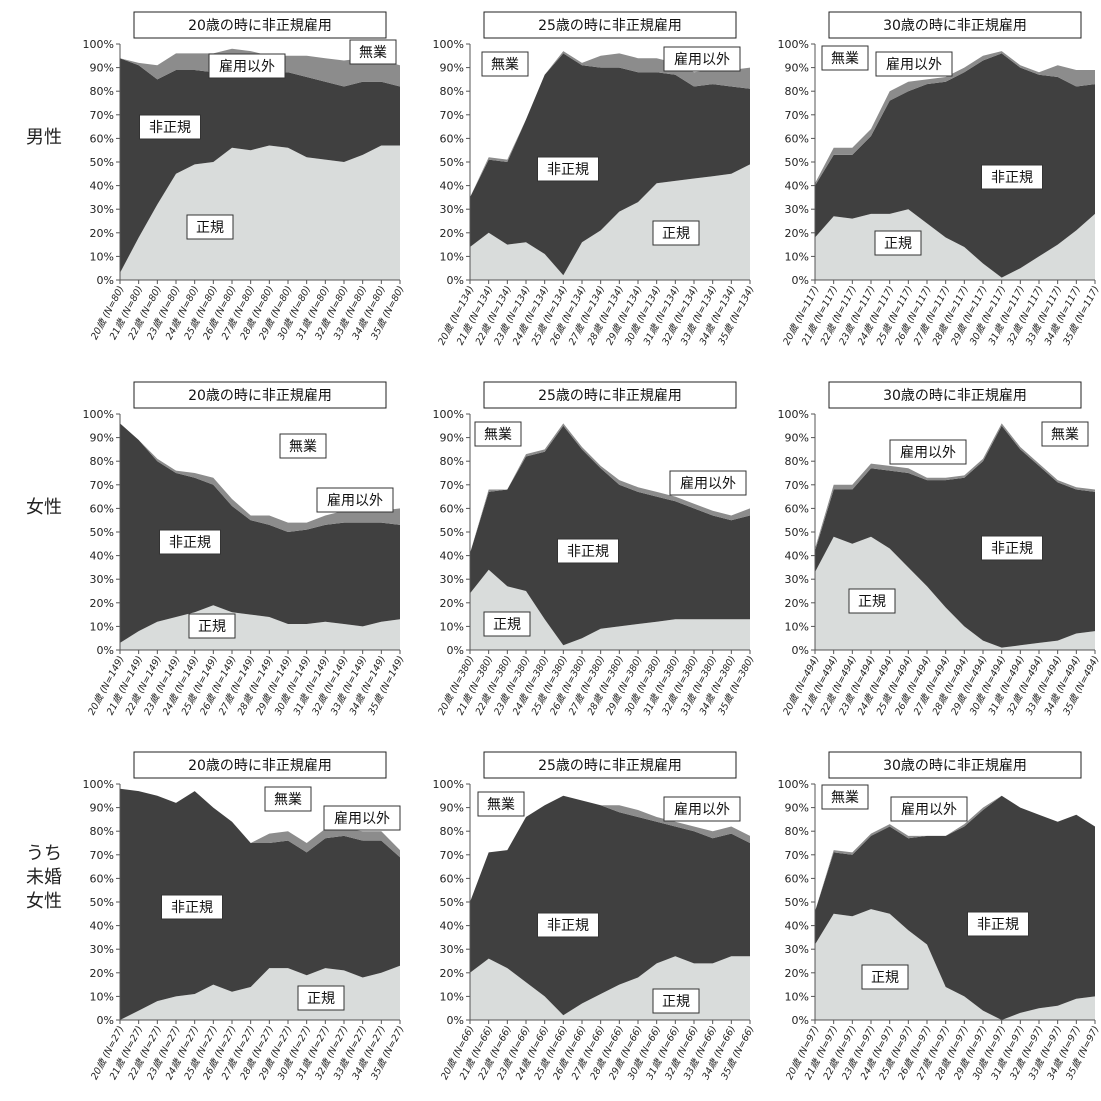 This screenshot has height=1101, width=1101. I want to click on y-tick-label: 40%, so click(102, 556).